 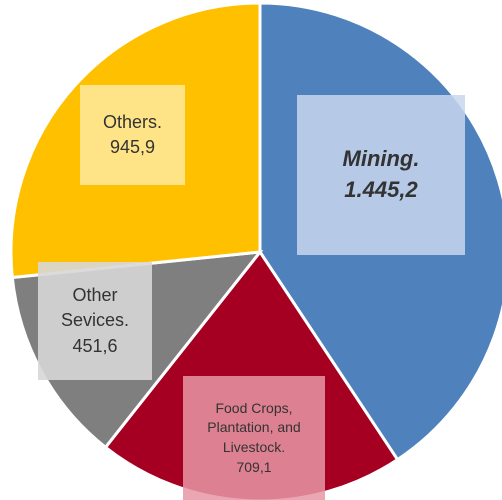 I want to click on slice-value: 709,1, so click(x=254, y=466).